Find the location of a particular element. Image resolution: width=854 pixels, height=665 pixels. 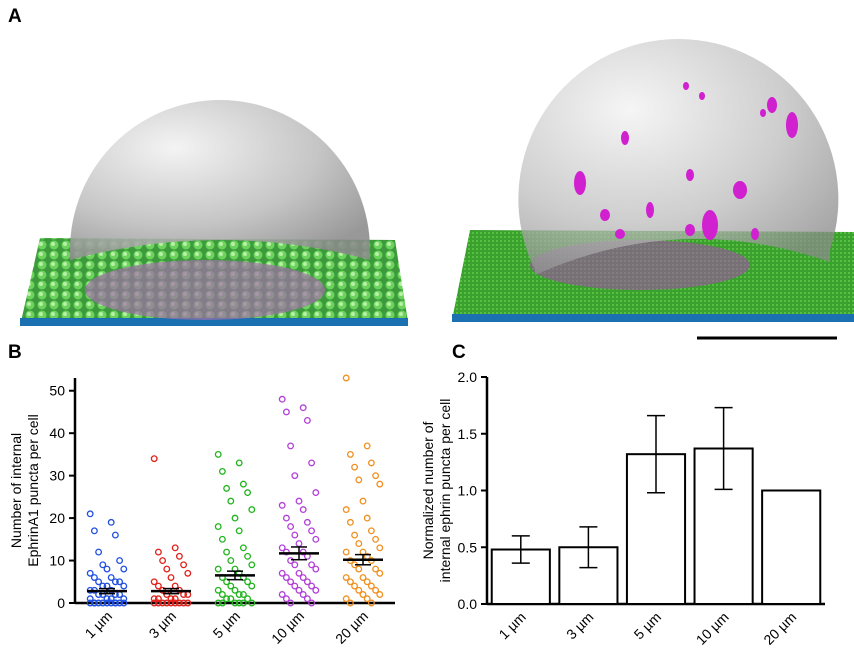

y-tick-label: 50 is located at coordinates (57, 391).